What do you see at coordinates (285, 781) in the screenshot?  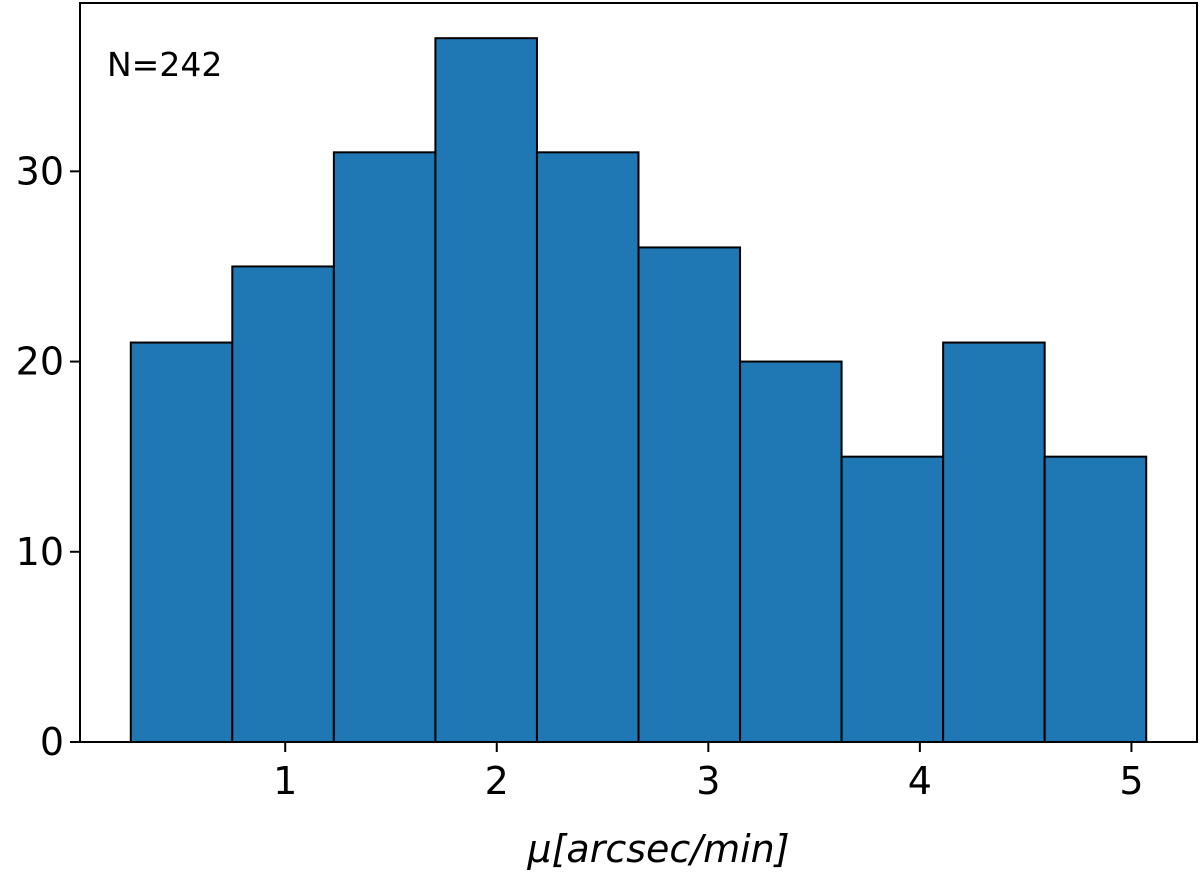 I see `x-tick-label: 1` at bounding box center [285, 781].